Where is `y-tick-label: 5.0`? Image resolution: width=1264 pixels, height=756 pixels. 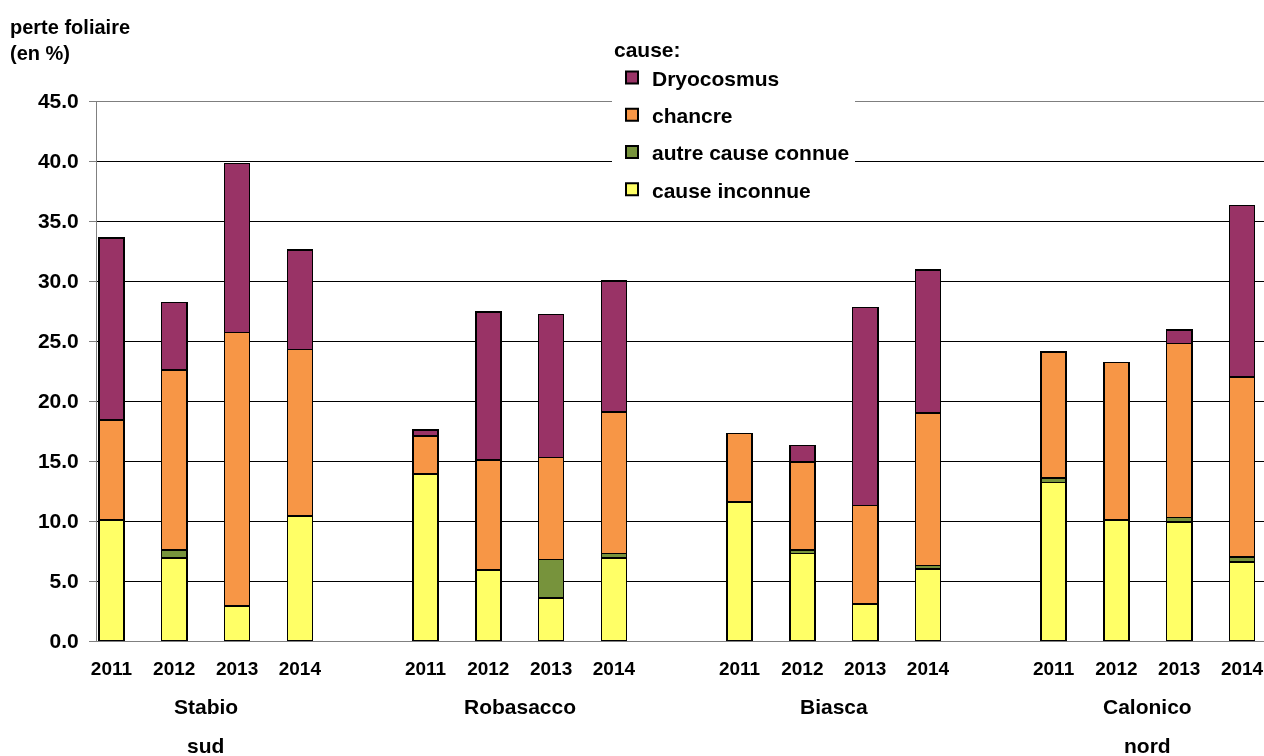
y-tick-label: 5.0 is located at coordinates (64, 581).